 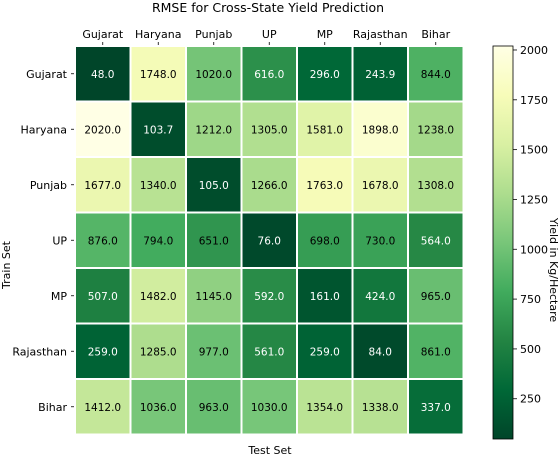 What do you see at coordinates (534, 249) in the screenshot?
I see `colorbar-tick-label: 1000` at bounding box center [534, 249].